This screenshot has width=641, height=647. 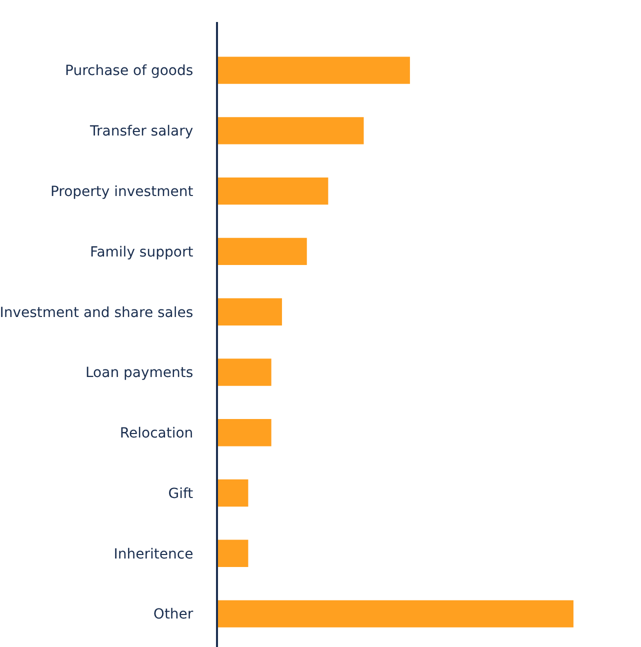 What do you see at coordinates (97, 312) in the screenshot?
I see `y-tick-label: Investment and share sales` at bounding box center [97, 312].